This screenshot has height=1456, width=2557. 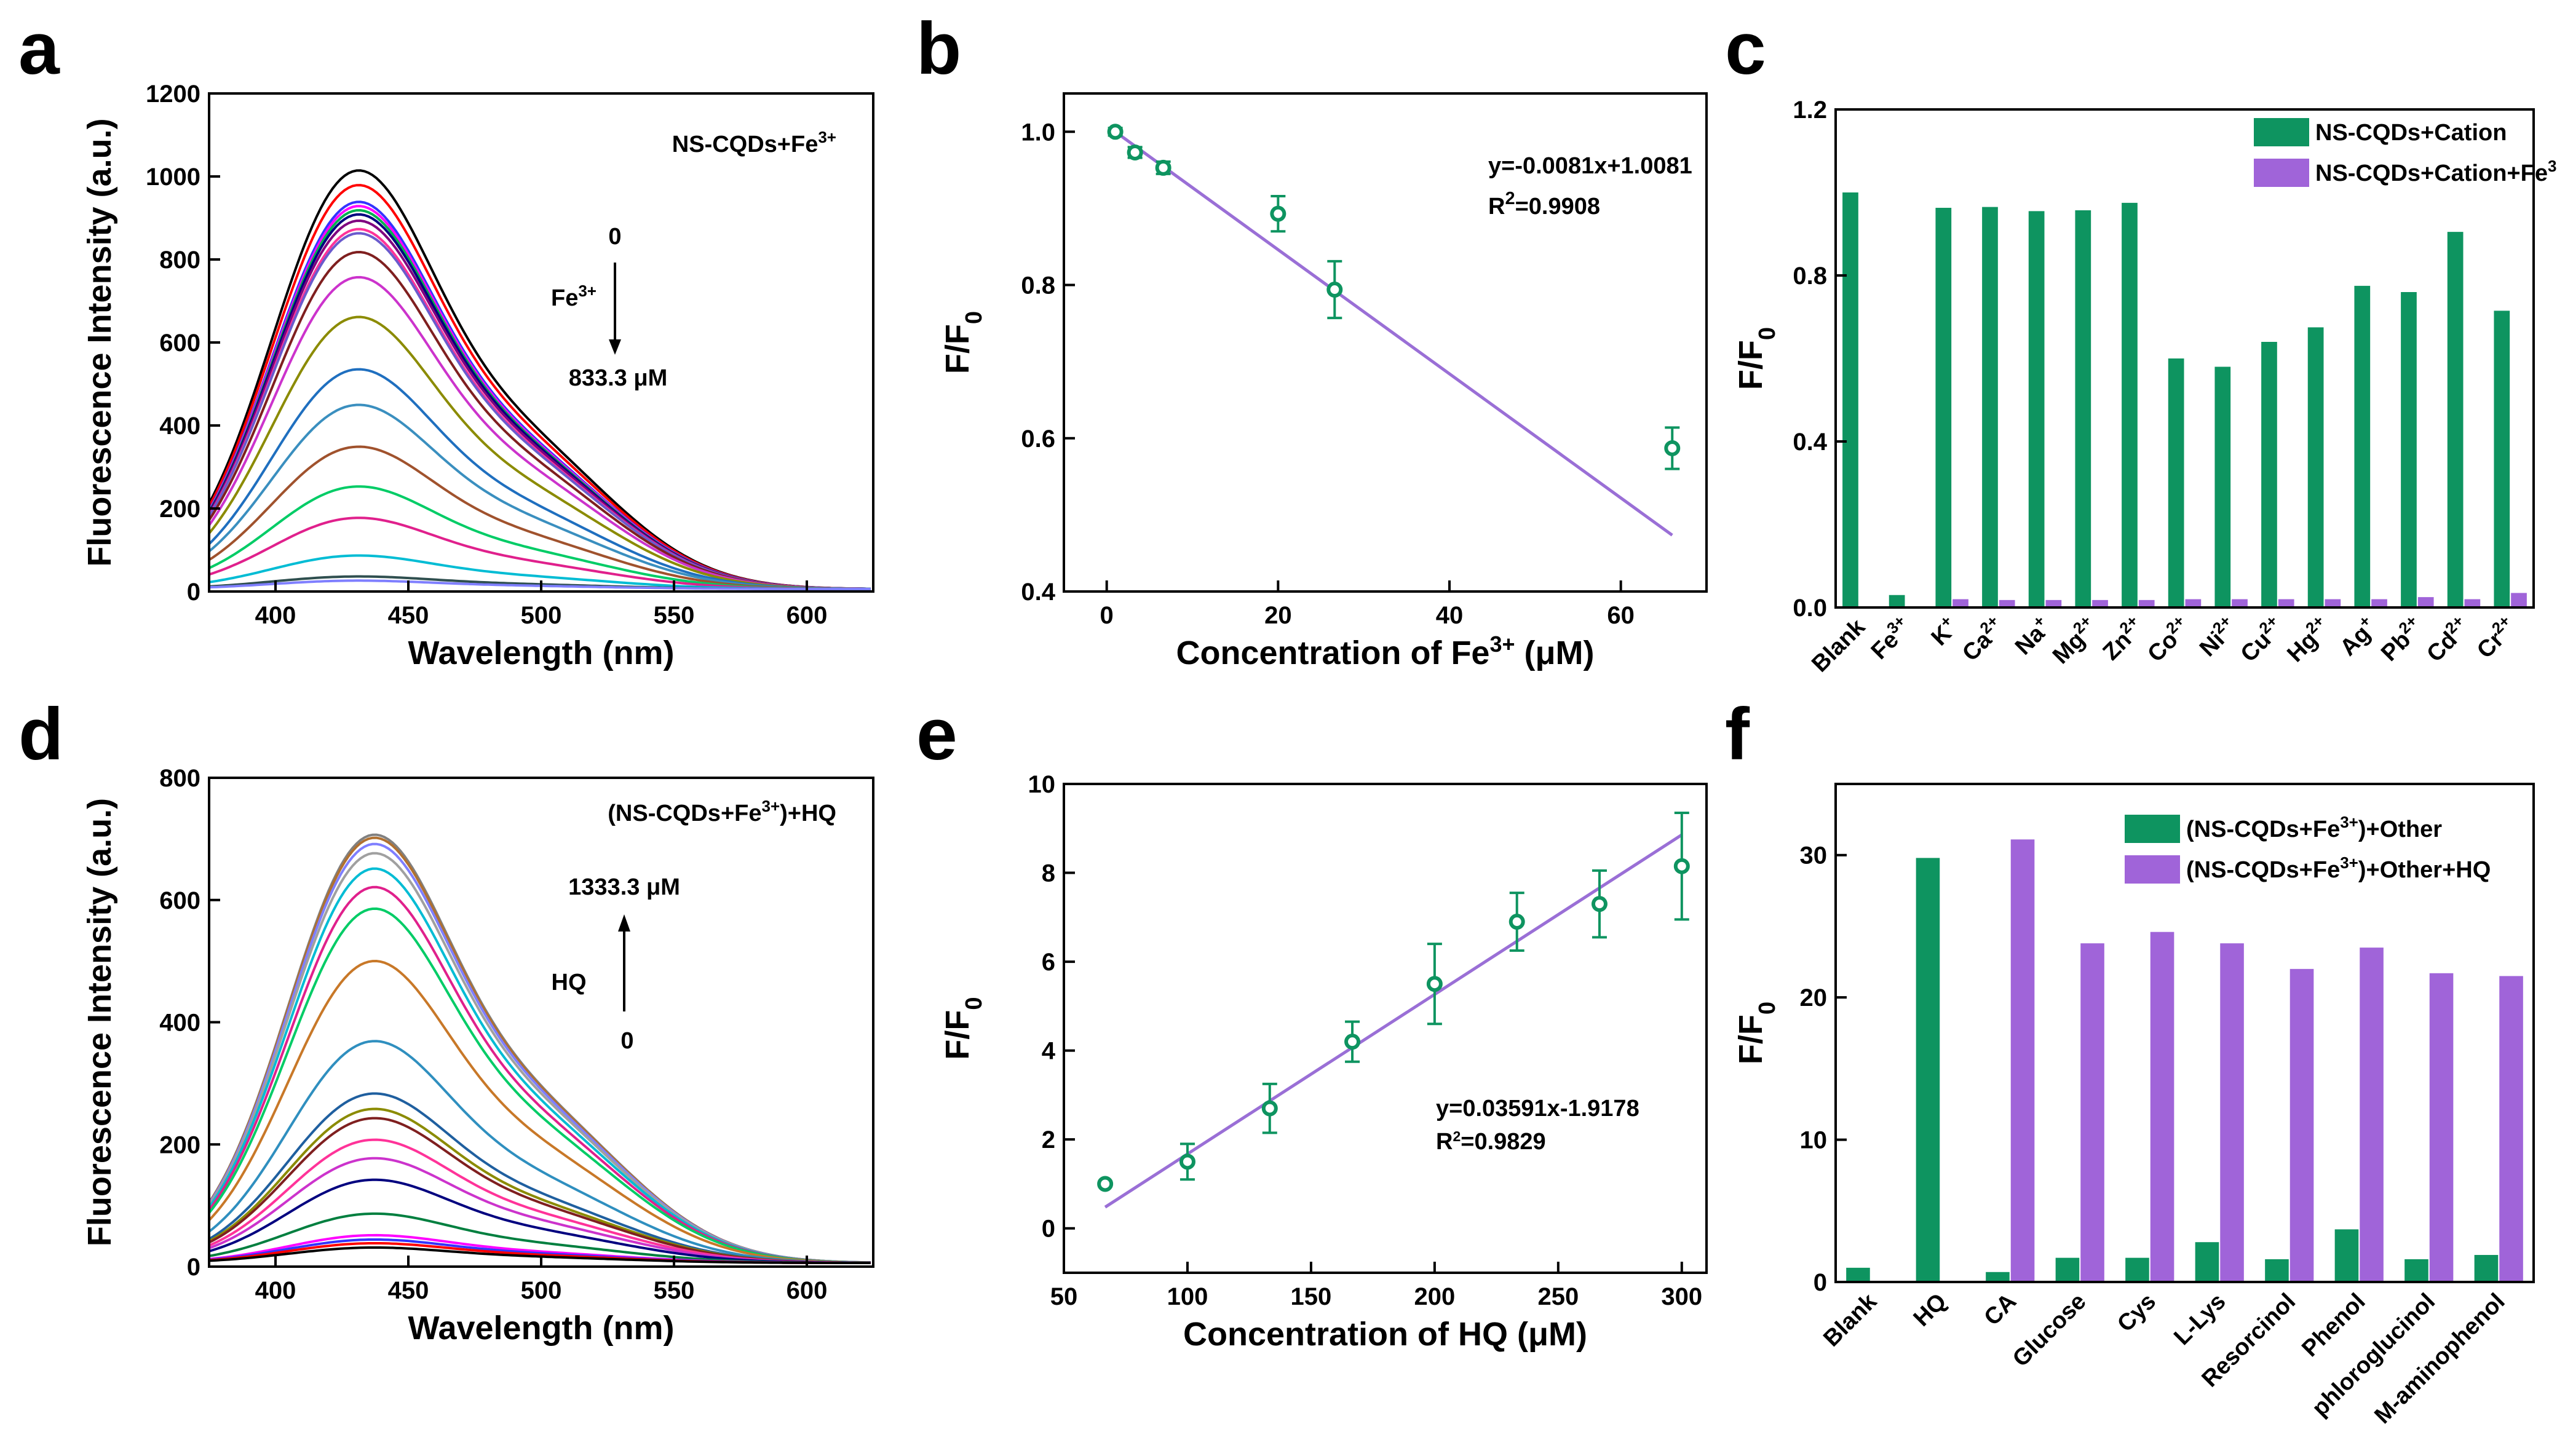 What do you see at coordinates (1393, 334) in the screenshot?
I see `fit-line-b` at bounding box center [1393, 334].